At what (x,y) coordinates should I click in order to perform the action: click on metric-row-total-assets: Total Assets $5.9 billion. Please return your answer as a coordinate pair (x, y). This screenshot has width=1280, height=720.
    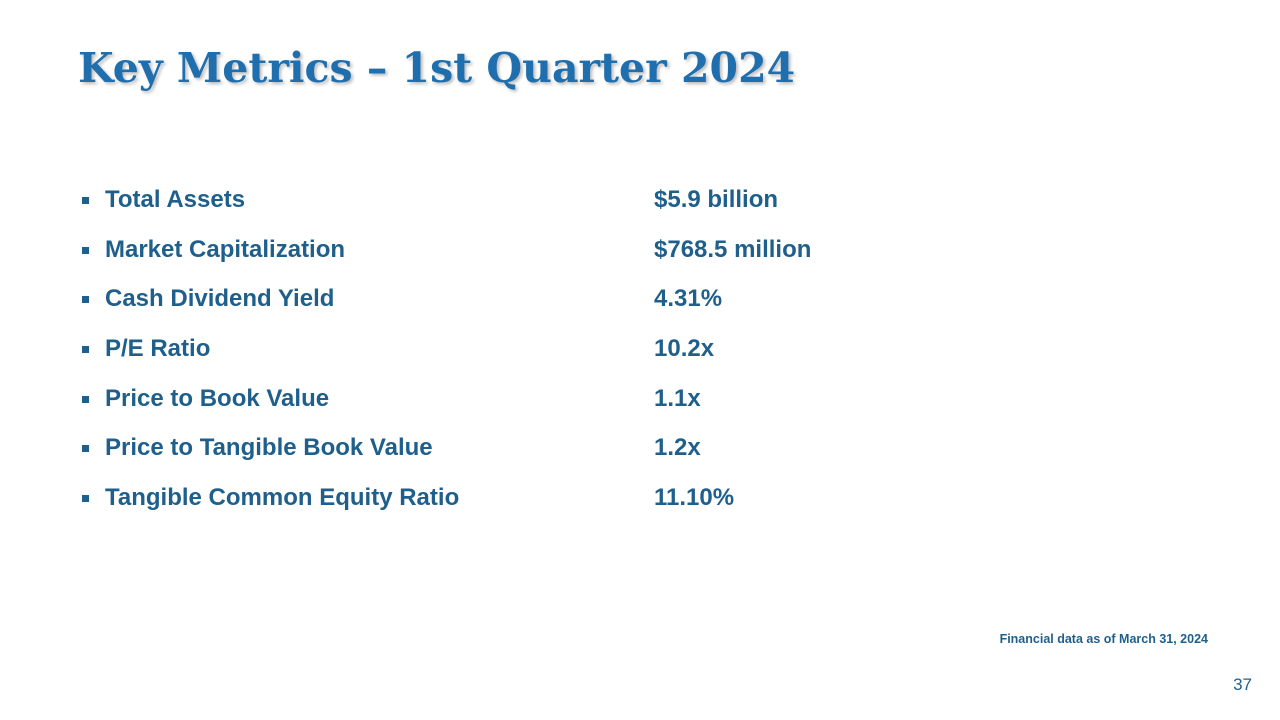
    Looking at the image, I should click on (528, 200).